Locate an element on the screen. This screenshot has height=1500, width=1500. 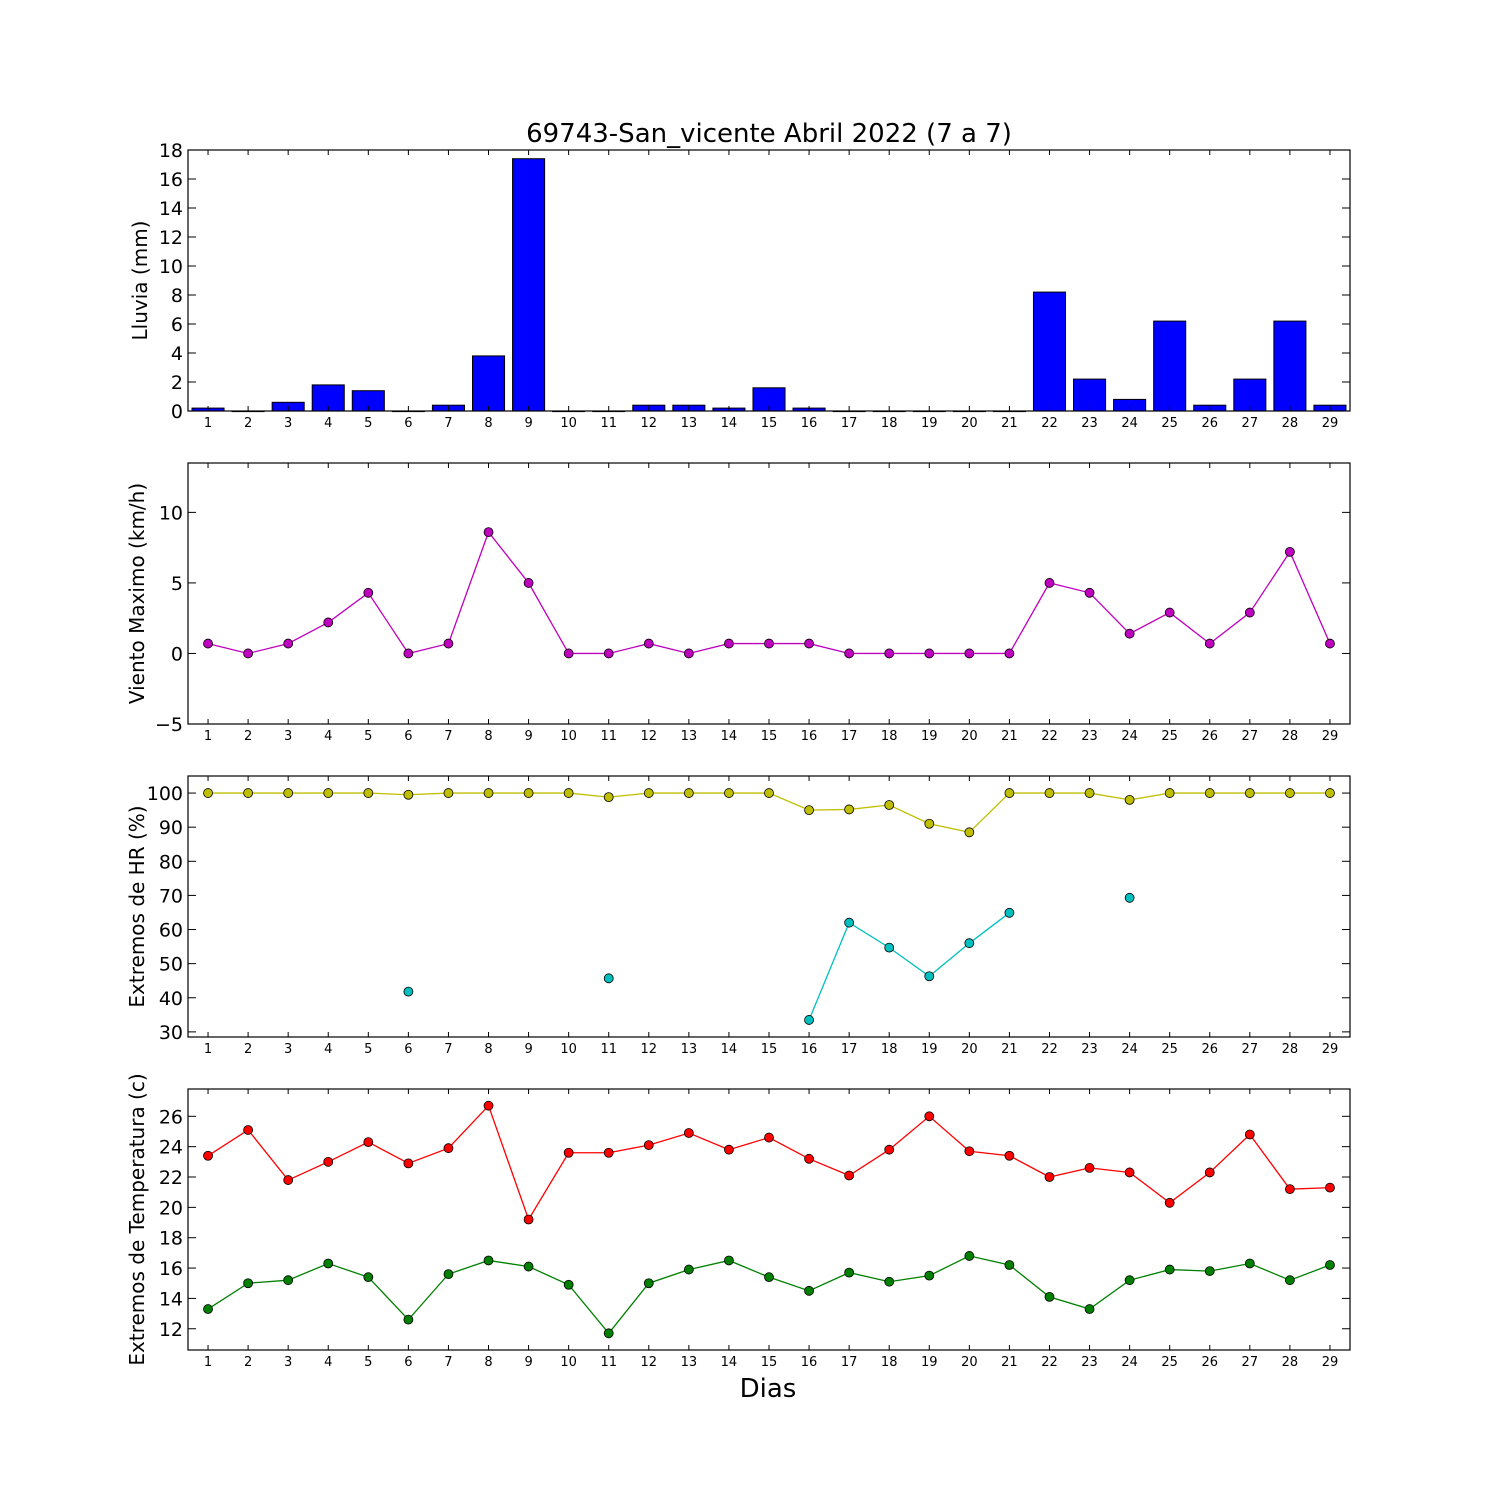
x-tick-label: 18 is located at coordinates (889, 1049).